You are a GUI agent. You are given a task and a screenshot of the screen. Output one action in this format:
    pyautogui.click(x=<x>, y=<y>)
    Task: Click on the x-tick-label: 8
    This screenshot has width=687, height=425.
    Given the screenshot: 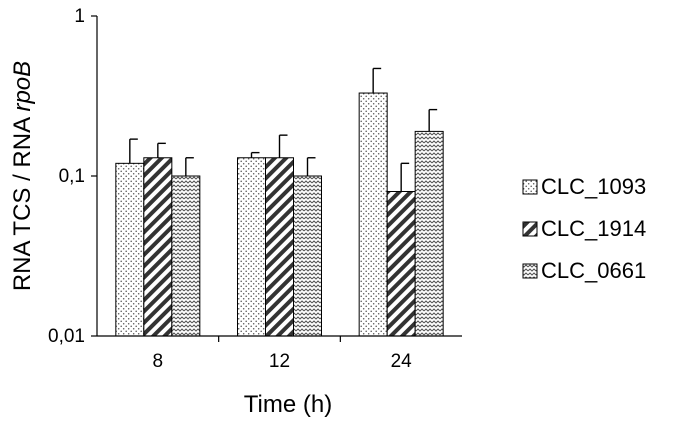 What is the action you would take?
    pyautogui.click(x=158, y=361)
    